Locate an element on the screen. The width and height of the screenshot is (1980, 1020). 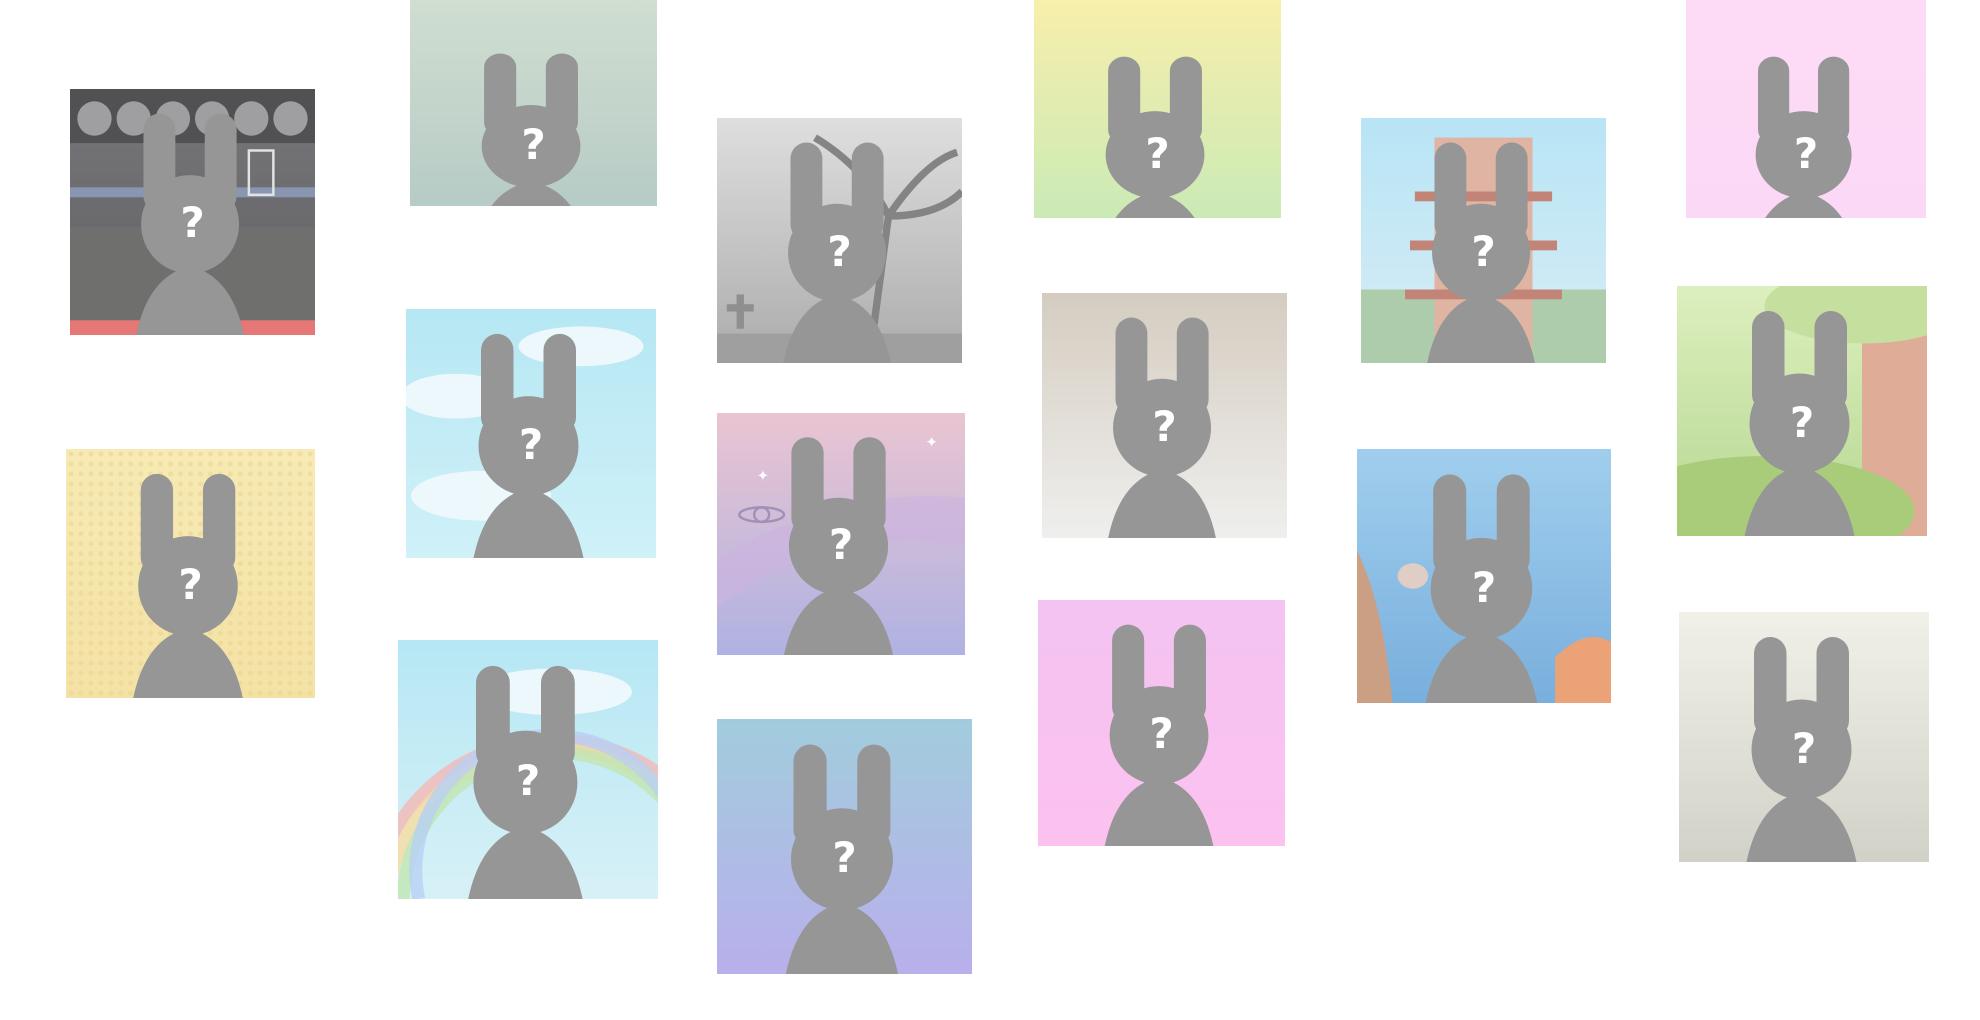
mystery-card-straw: ? is located at coordinates (190, 573).